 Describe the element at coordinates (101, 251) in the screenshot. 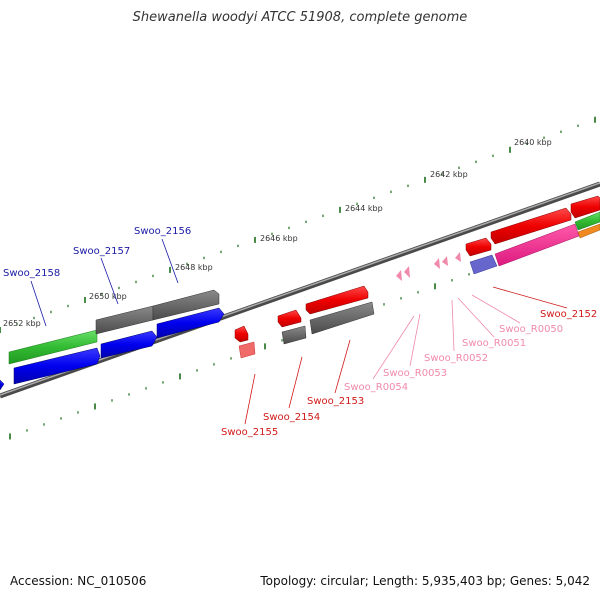

I see `gene-label: Swoo_2157` at that location.